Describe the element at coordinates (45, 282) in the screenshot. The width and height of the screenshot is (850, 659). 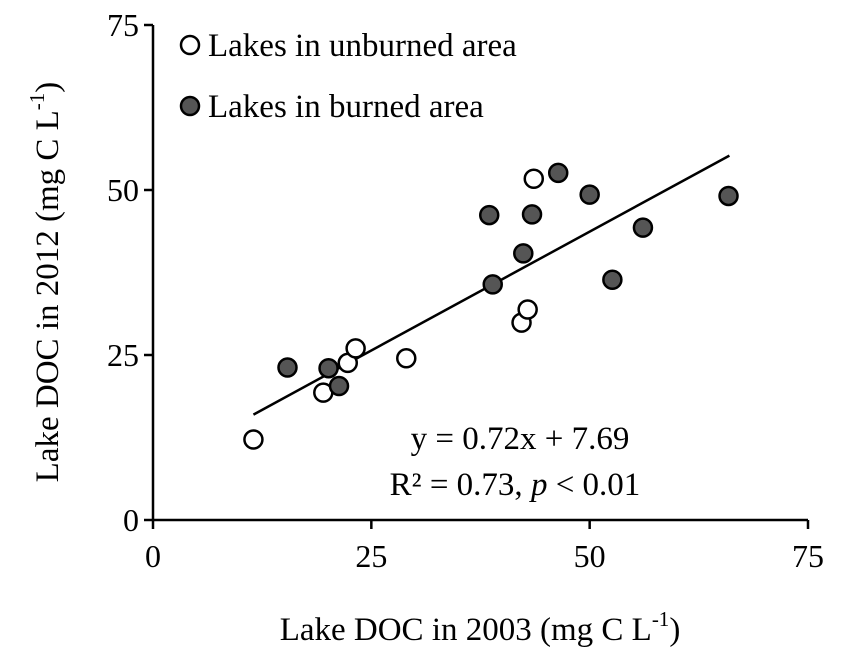
I see `y-axis-title: Lake DOC in 2012 (mg C L-1)` at that location.